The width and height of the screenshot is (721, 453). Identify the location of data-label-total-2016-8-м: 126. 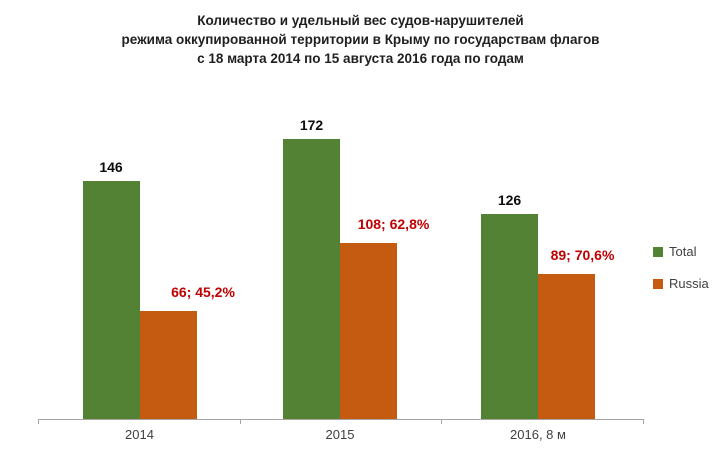
(509, 199).